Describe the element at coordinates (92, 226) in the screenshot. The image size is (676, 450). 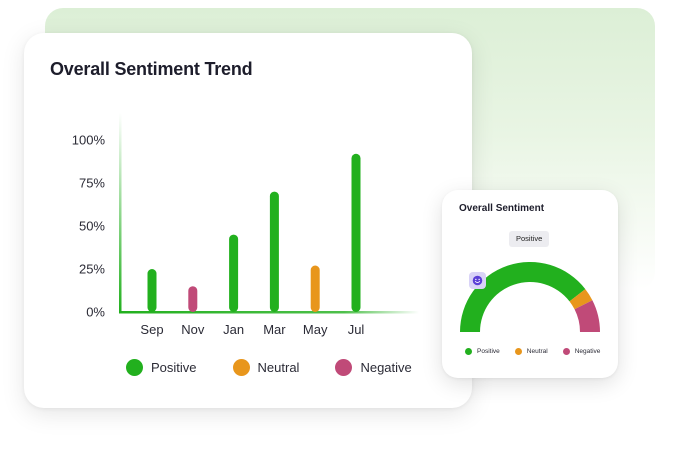
I see `y-tick-label: 50%` at that location.